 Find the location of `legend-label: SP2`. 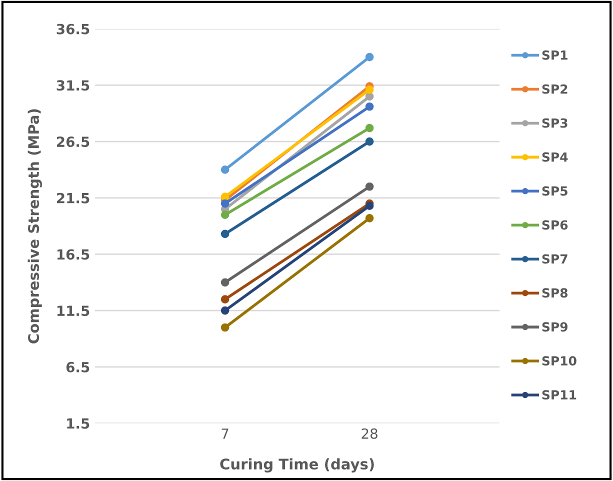

legend-label: SP2 is located at coordinates (555, 89).